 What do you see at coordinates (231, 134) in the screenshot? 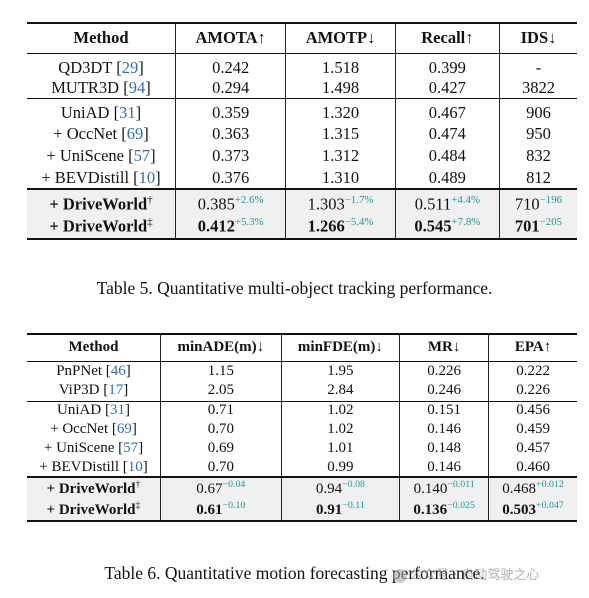
I see `value-cell: 0.363` at bounding box center [231, 134].